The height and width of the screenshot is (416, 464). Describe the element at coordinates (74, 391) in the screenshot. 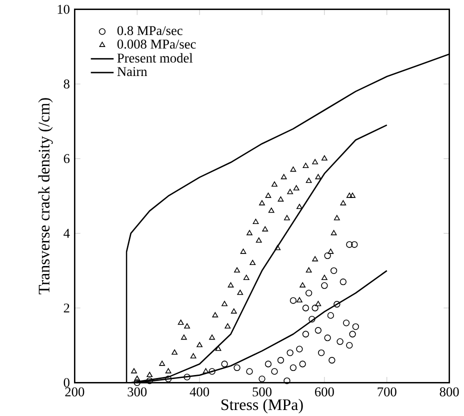

I see `x-tick-label: 200` at that location.